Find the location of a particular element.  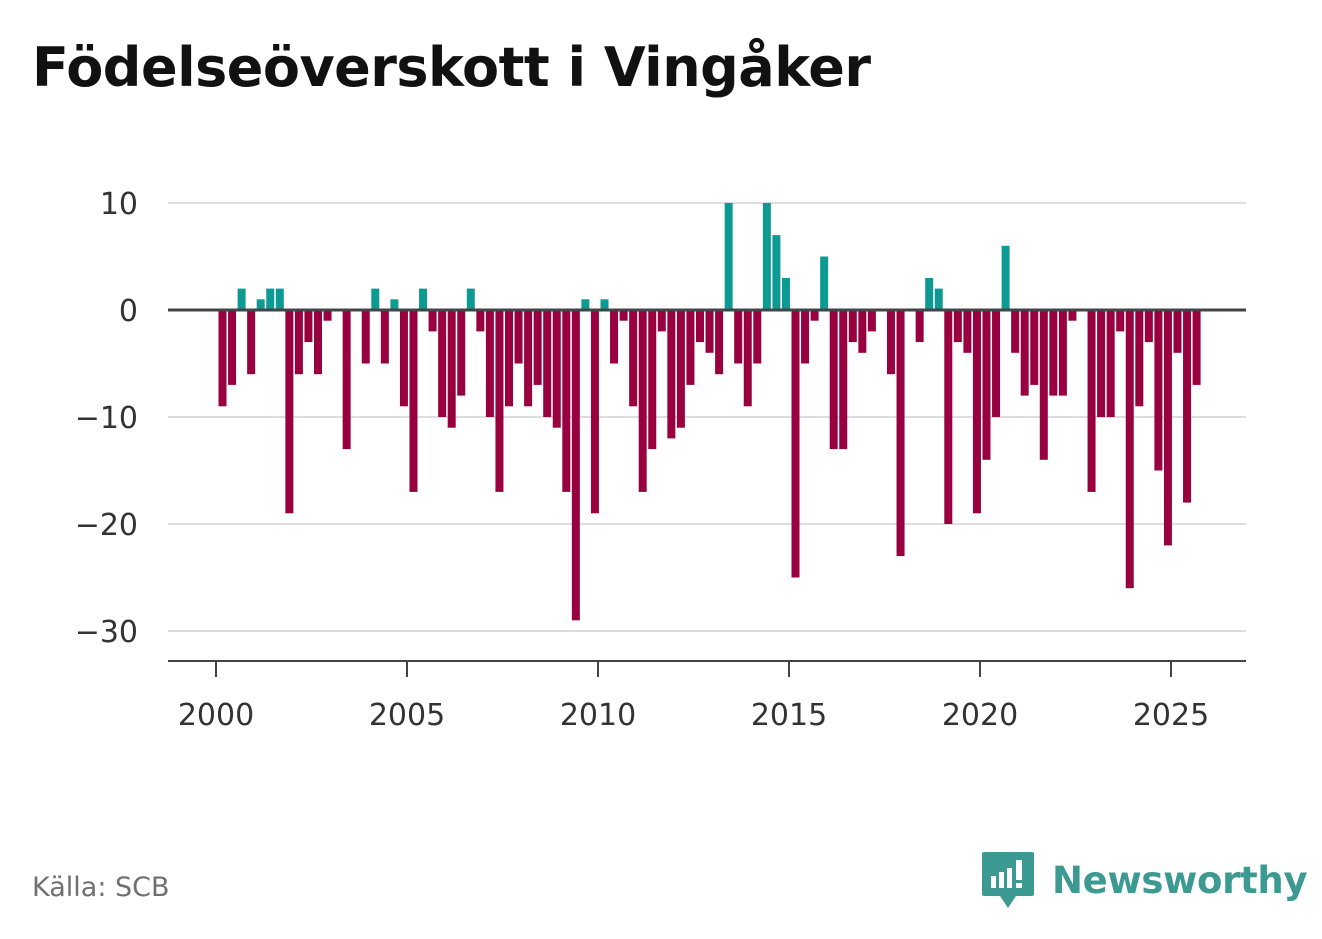

y-tick-label: −10 is located at coordinates (106, 418).